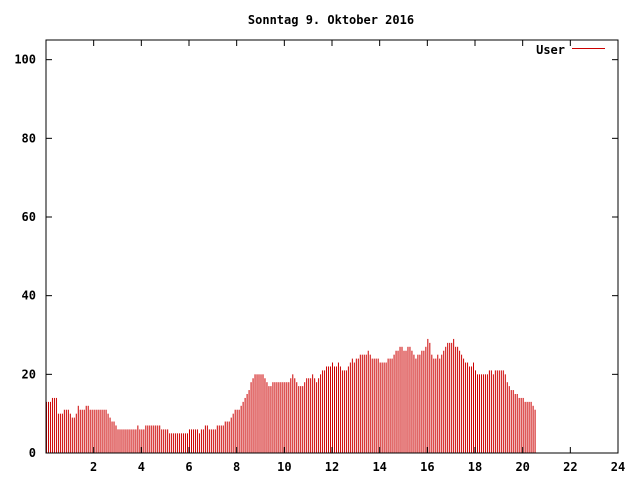 This screenshot has width=640, height=480. What do you see at coordinates (141, 467) in the screenshot?
I see `x-tick-label: 4` at bounding box center [141, 467].